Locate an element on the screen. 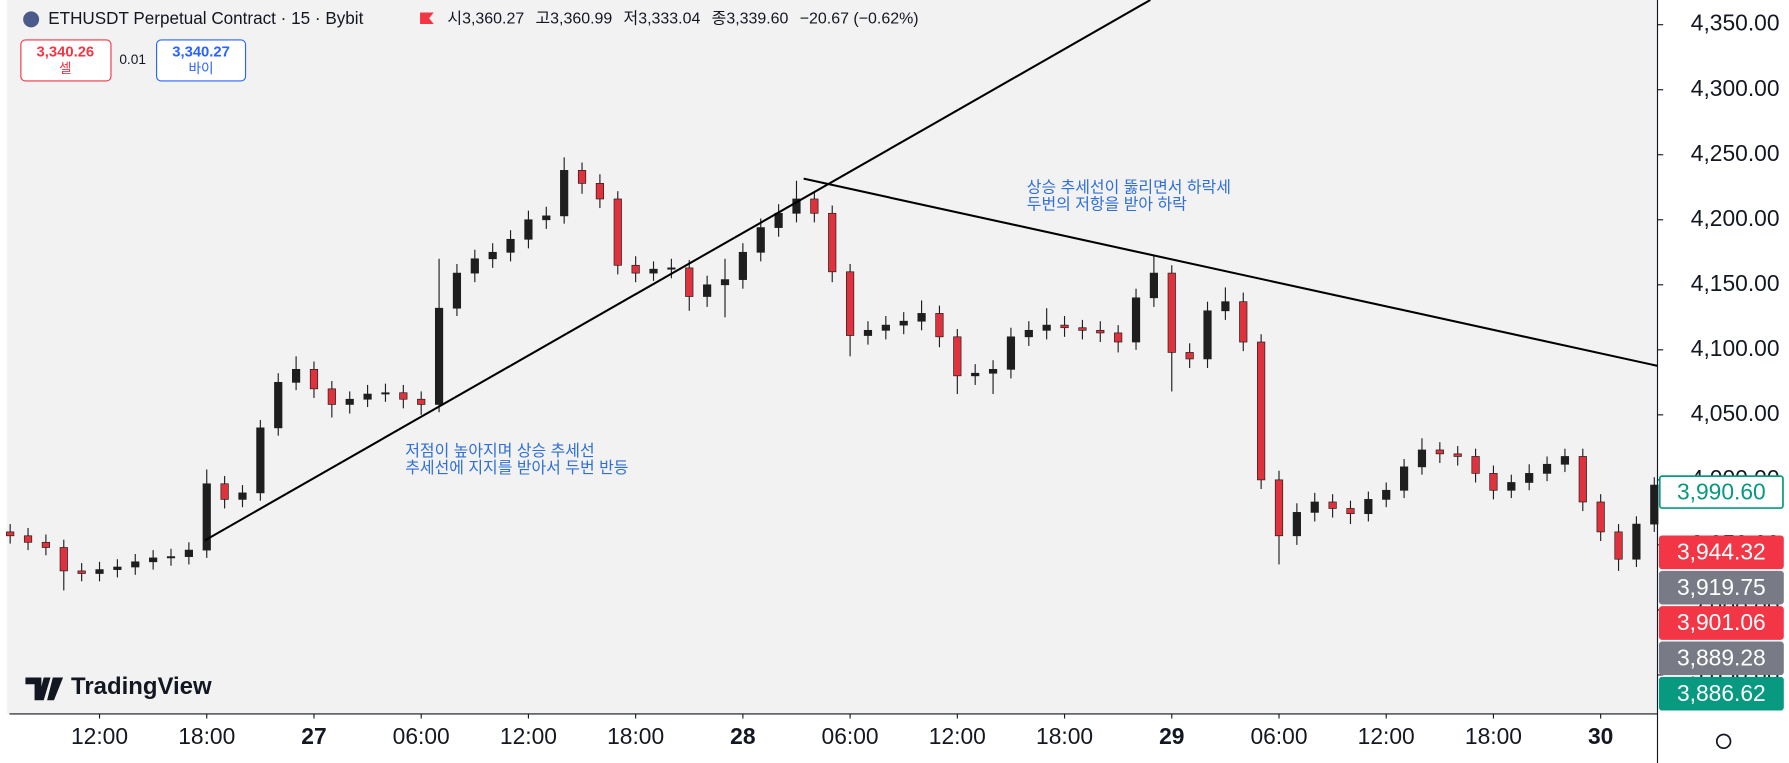 The width and height of the screenshot is (1789, 763). x-tick-label: 06:00 is located at coordinates (1278, 736).